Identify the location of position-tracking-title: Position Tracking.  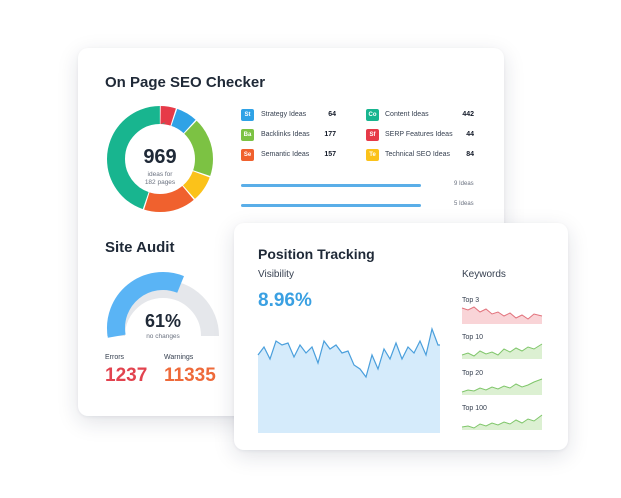
(316, 254).